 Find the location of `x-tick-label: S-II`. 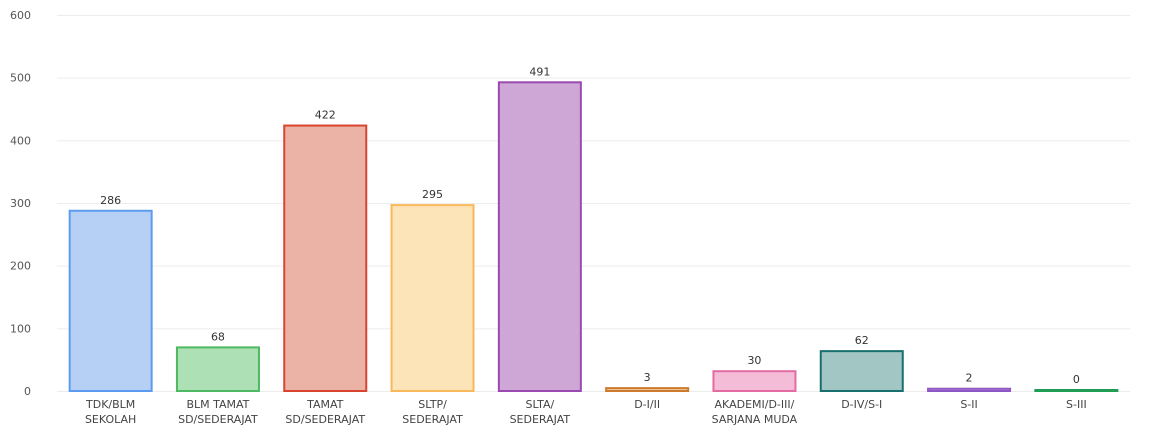

x-tick-label: S-II is located at coordinates (968, 404).